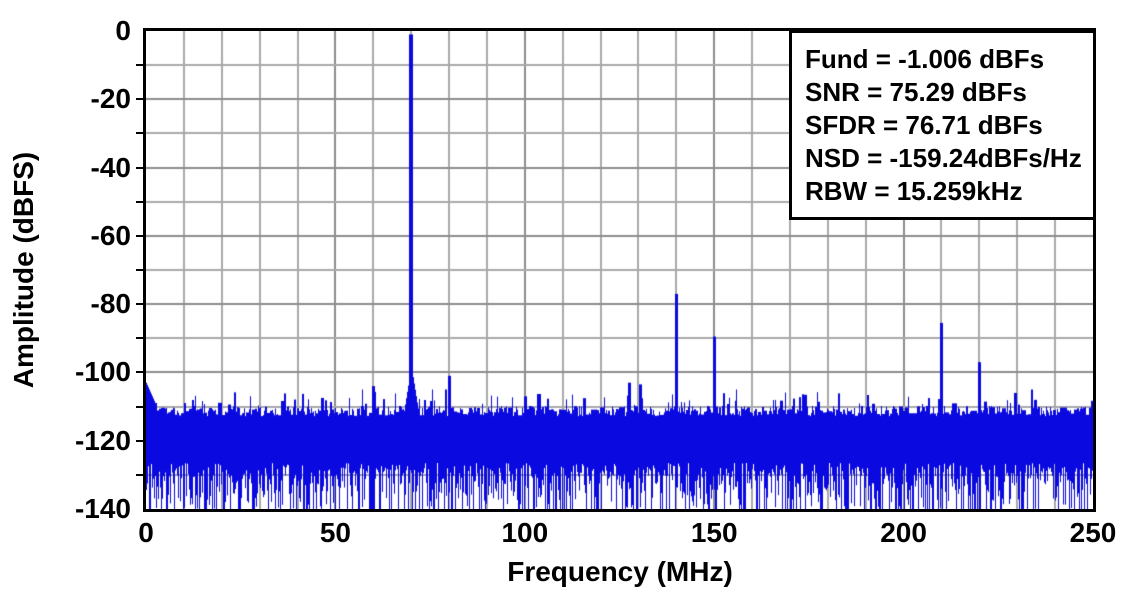 Image resolution: width=1125 pixels, height=605 pixels. I want to click on y-tick-label: -140, so click(102, 508).